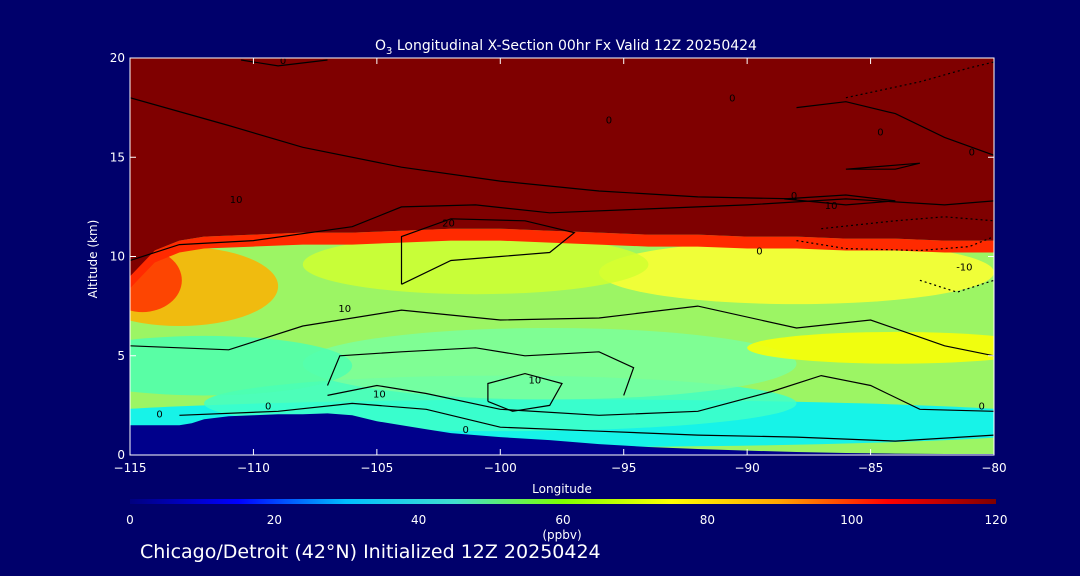  Describe the element at coordinates (448, 224) in the screenshot. I see `contour-label-6: 20` at that location.